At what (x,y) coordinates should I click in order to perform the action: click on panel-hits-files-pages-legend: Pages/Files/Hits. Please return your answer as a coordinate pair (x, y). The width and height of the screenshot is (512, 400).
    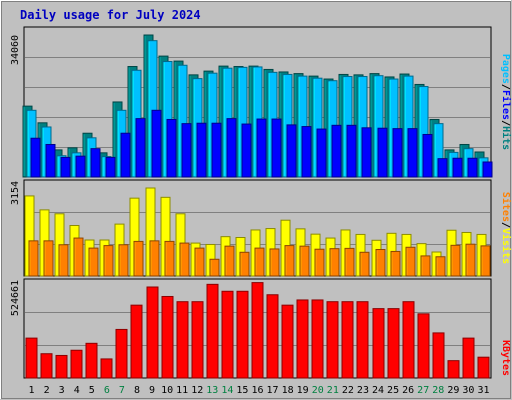
    Looking at the image, I should click on (506, 102).